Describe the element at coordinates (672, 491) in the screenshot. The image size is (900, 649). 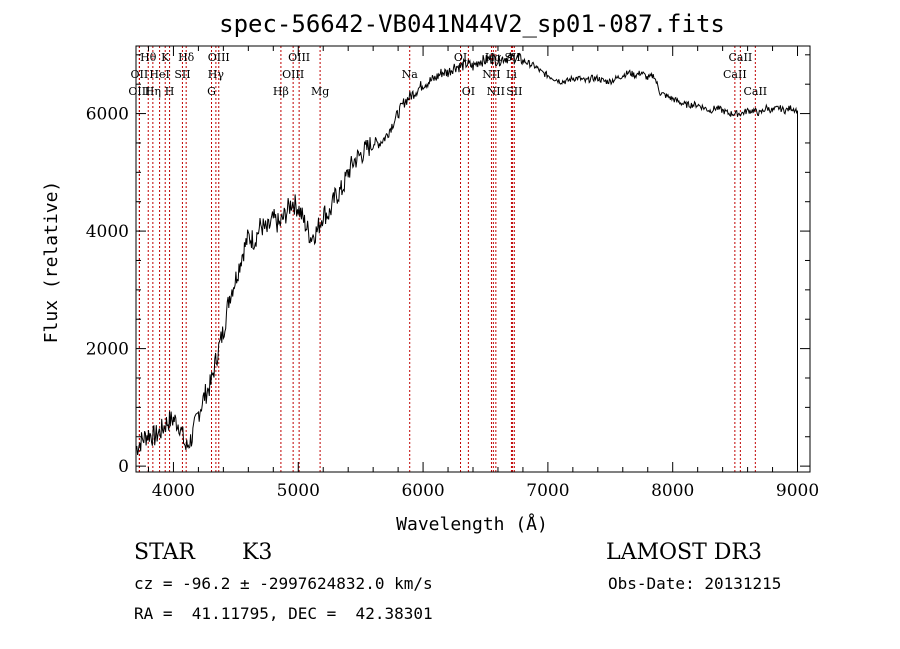
I see `x-tick-label: 8000` at that location.